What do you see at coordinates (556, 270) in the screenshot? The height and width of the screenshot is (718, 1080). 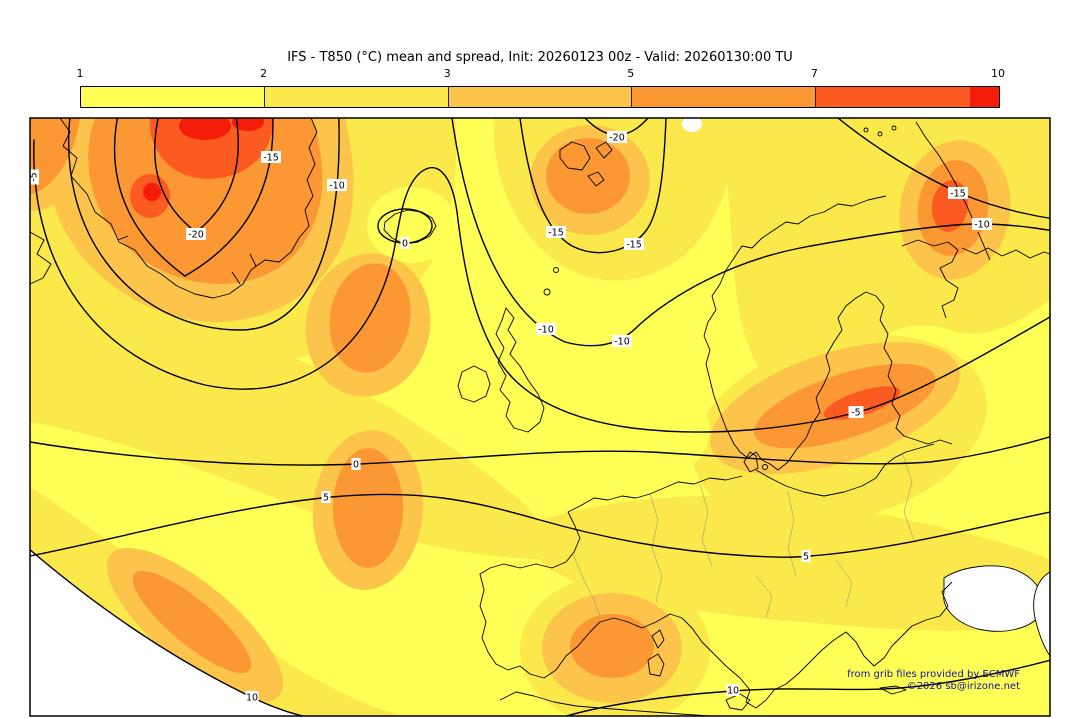 I see `faroe-islands` at bounding box center [556, 270].